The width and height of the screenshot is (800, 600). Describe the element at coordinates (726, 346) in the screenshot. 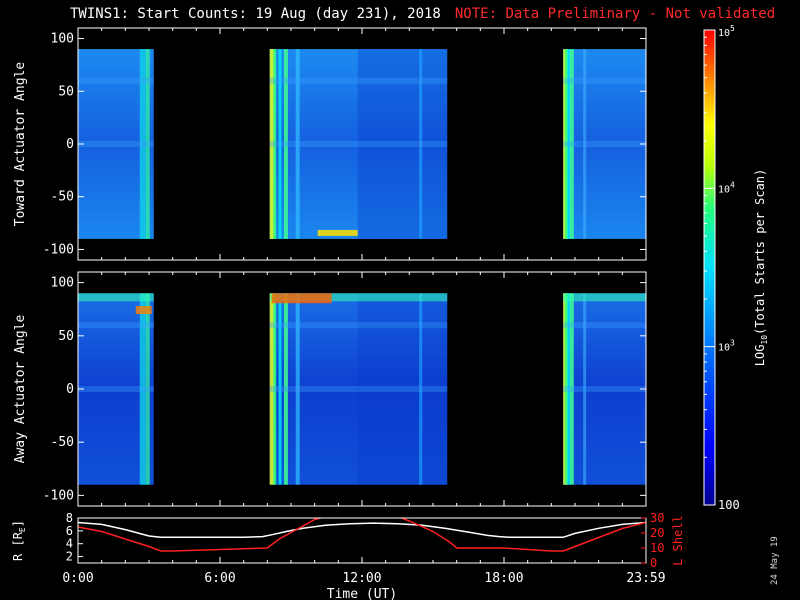

I see `colorbar-tick-label: 10³` at that location.